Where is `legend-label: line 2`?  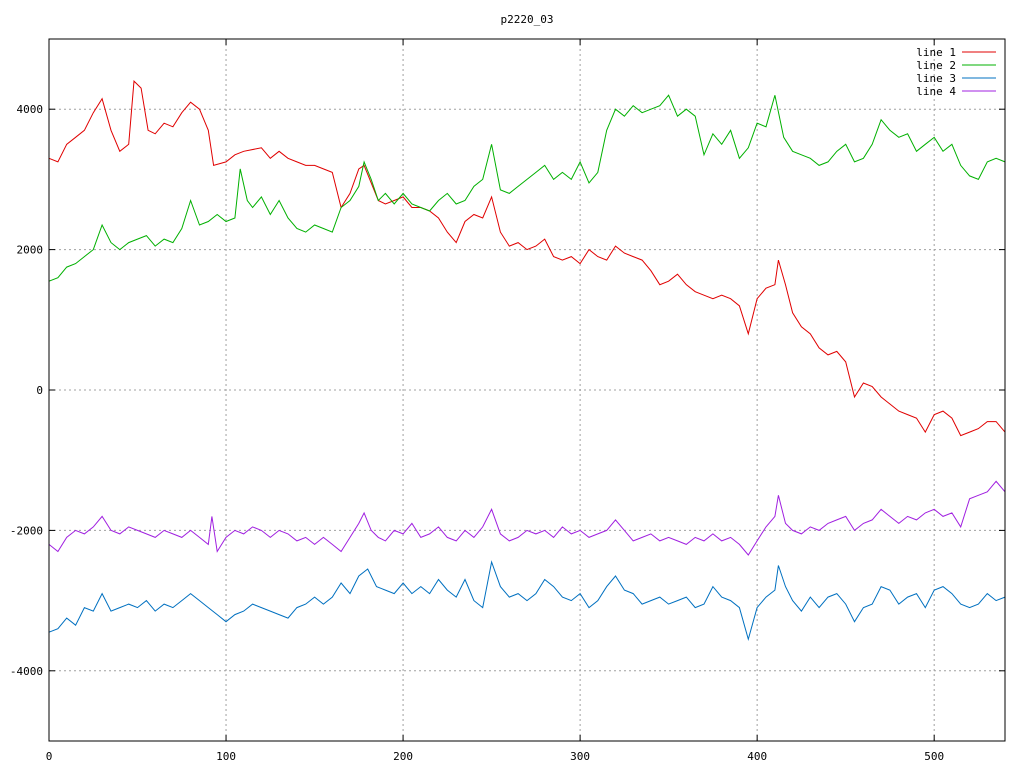 legend-label: line 2 is located at coordinates (936, 65).